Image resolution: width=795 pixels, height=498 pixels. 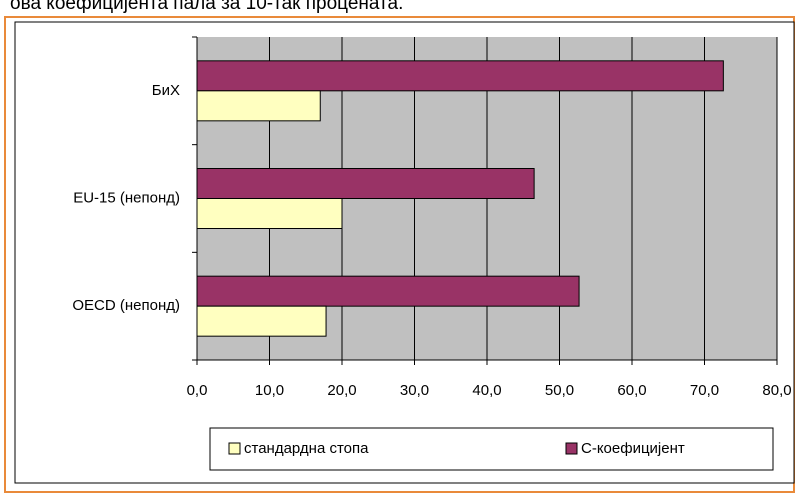 I want to click on y-tick-label: EU-15 (непонд), so click(x=126, y=197).